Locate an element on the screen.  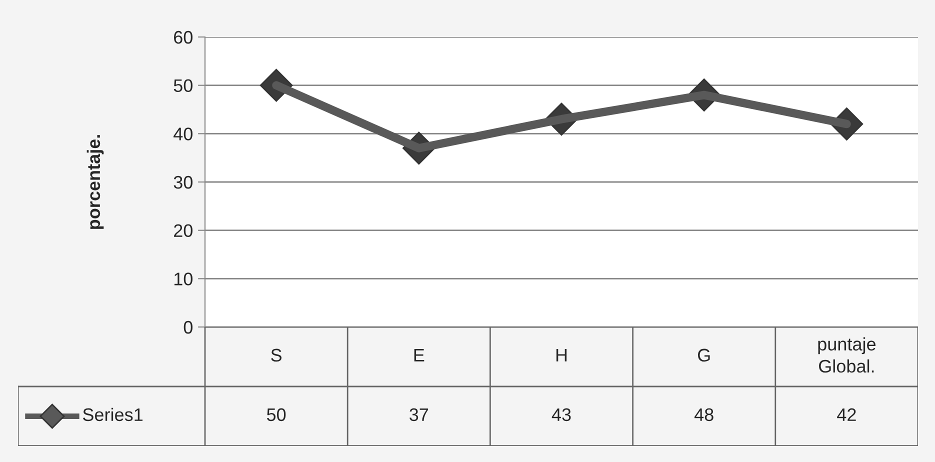
data-label: 37 is located at coordinates (419, 415).